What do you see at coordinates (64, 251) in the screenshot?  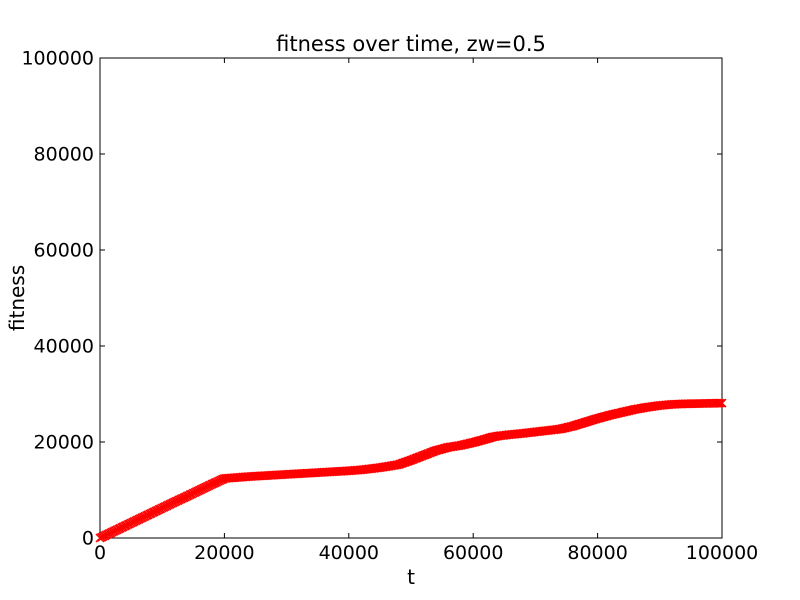 I see `y-tick-label: 60000` at bounding box center [64, 251].